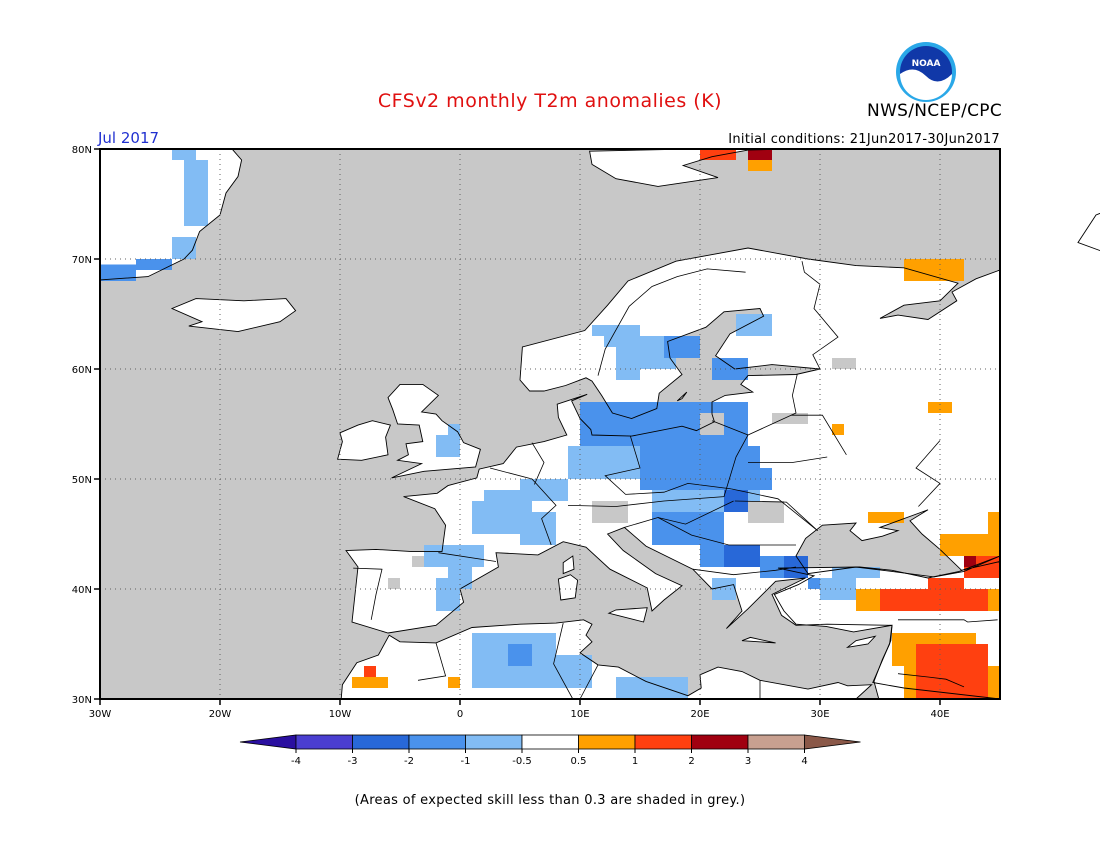 The image size is (1100, 850). I want to click on landmass-iceland, so click(234, 315).